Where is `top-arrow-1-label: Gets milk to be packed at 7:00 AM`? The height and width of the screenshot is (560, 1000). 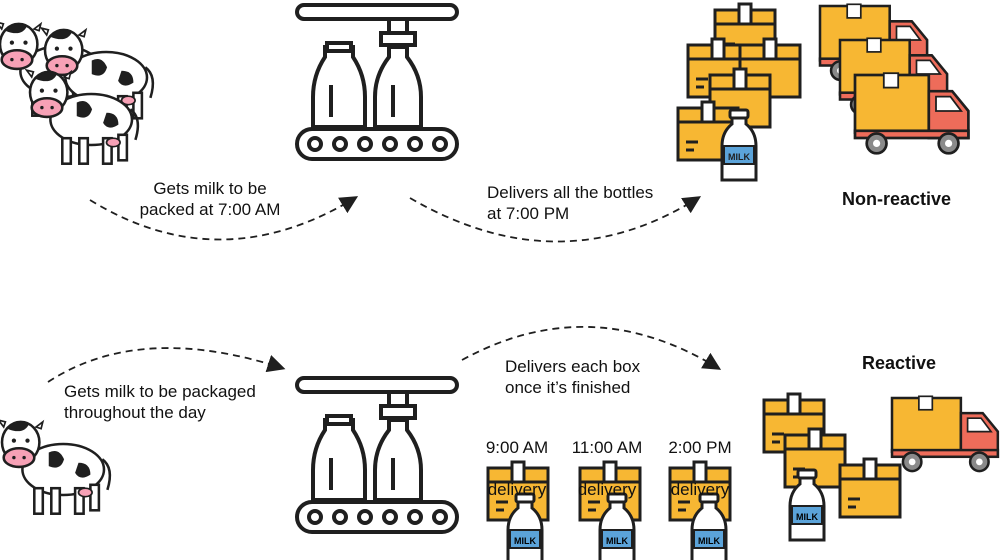
top-arrow-1-label: Gets milk to be packed at 7:00 AM is located at coordinates (210, 199).